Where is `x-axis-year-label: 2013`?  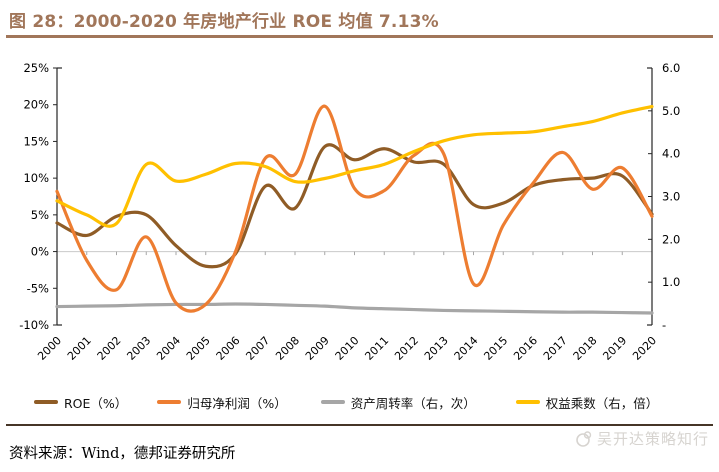
x-axis-year-label: 2013 is located at coordinates (436, 348).